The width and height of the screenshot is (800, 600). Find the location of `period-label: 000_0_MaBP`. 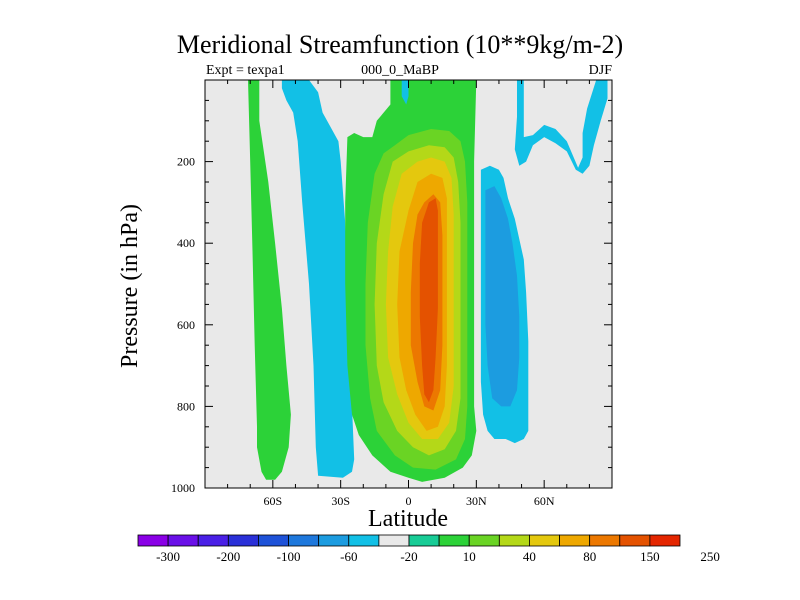

period-label: 000_0_MaBP is located at coordinates (400, 70).